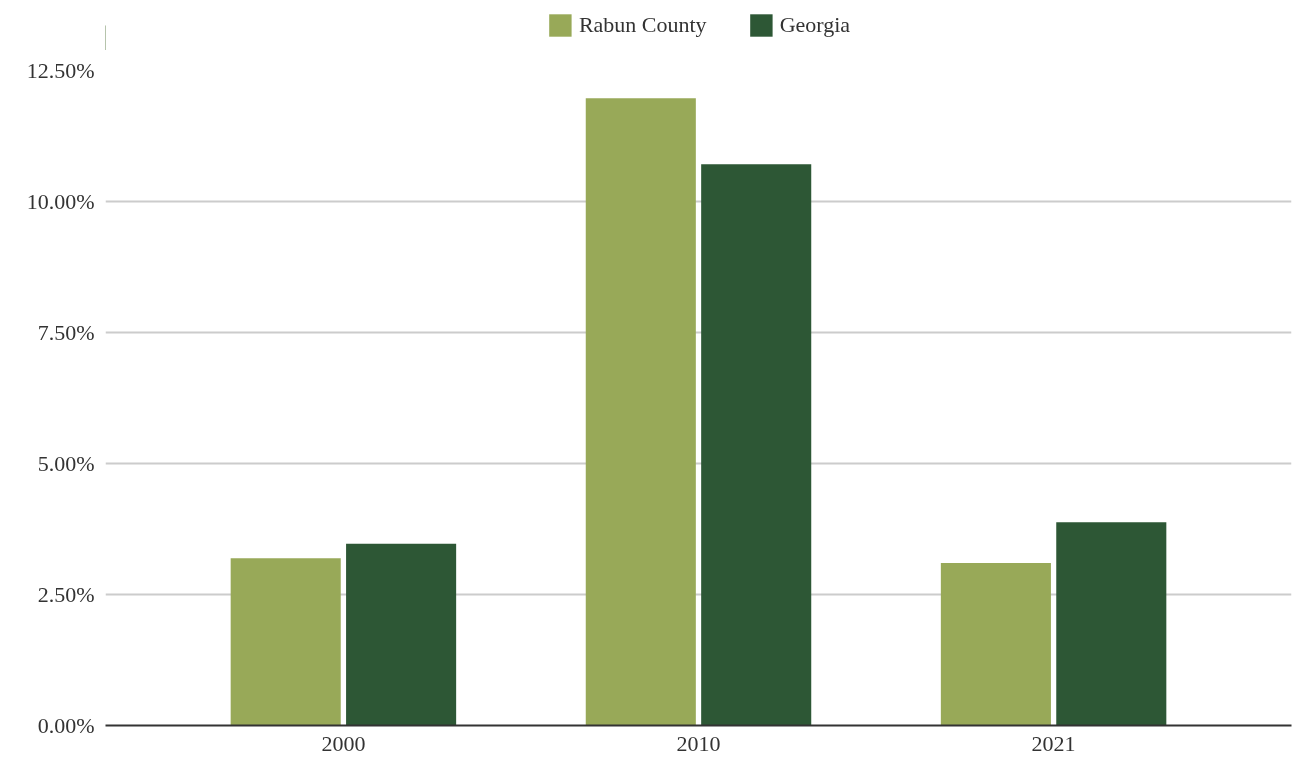 This screenshot has height=765, width=1293. I want to click on x-tick-label: 2021, so click(1053, 743).